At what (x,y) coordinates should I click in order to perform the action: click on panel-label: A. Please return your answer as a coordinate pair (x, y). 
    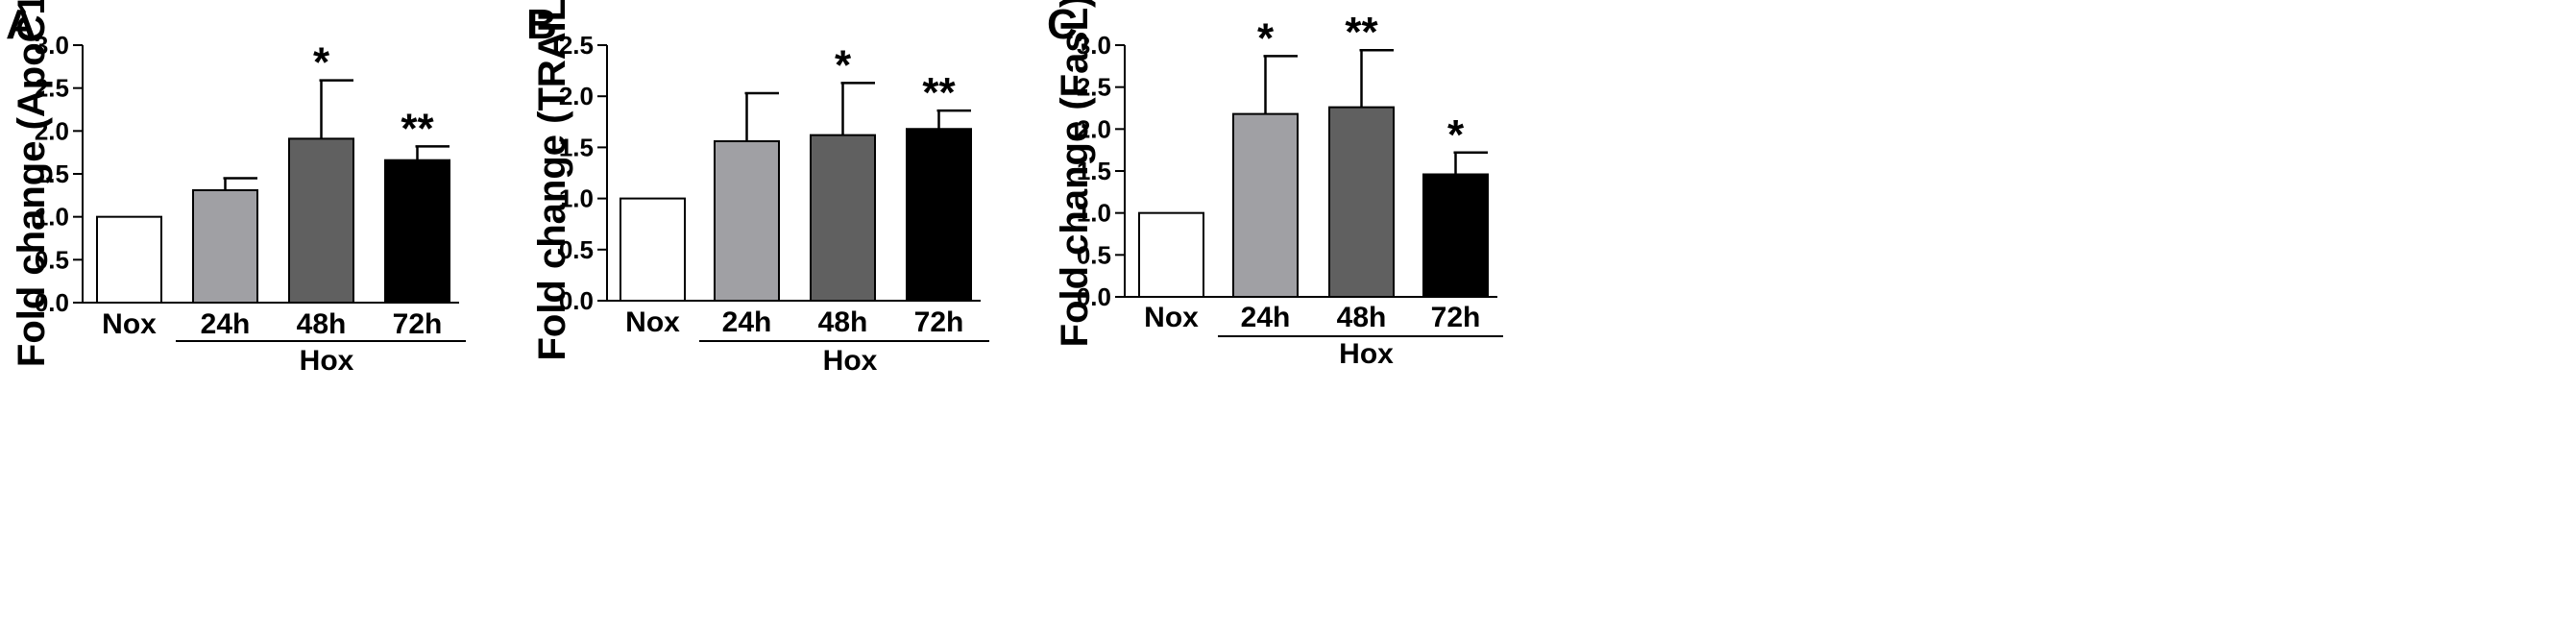
    Looking at the image, I should click on (21, 24).